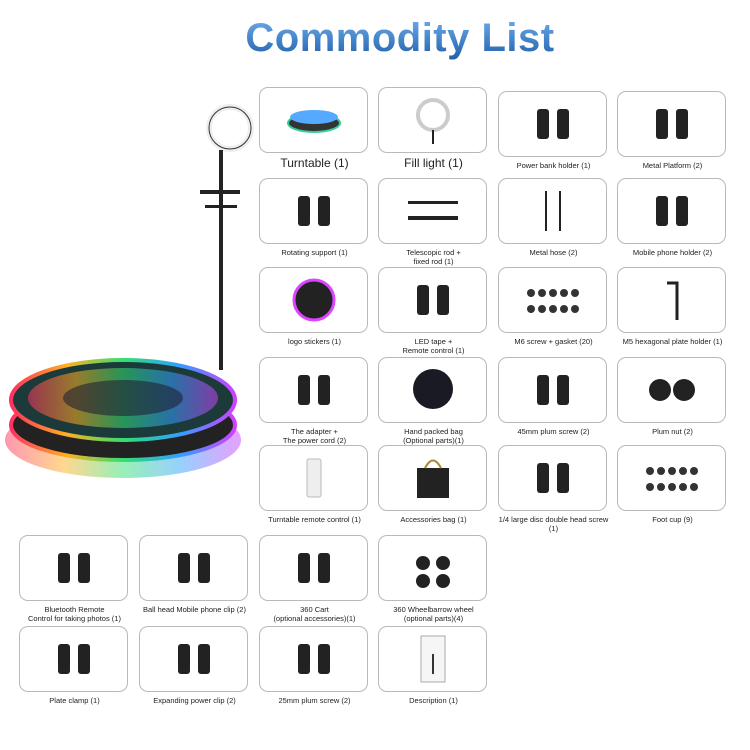 The image size is (750, 750). I want to click on disc-screw-icon, so click(552, 478).